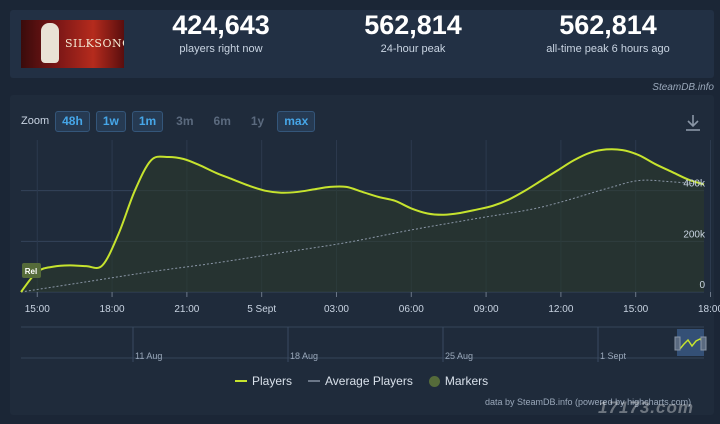 Image resolution: width=720 pixels, height=424 pixels. What do you see at coordinates (486, 309) in the screenshot?
I see `x-tick-label: 09:00` at bounding box center [486, 309].